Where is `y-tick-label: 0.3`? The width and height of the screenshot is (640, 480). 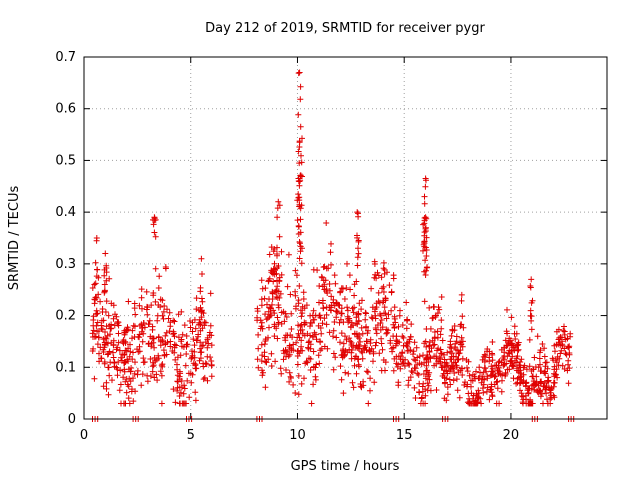
y-tick-label: 0.3 is located at coordinates (65, 264).